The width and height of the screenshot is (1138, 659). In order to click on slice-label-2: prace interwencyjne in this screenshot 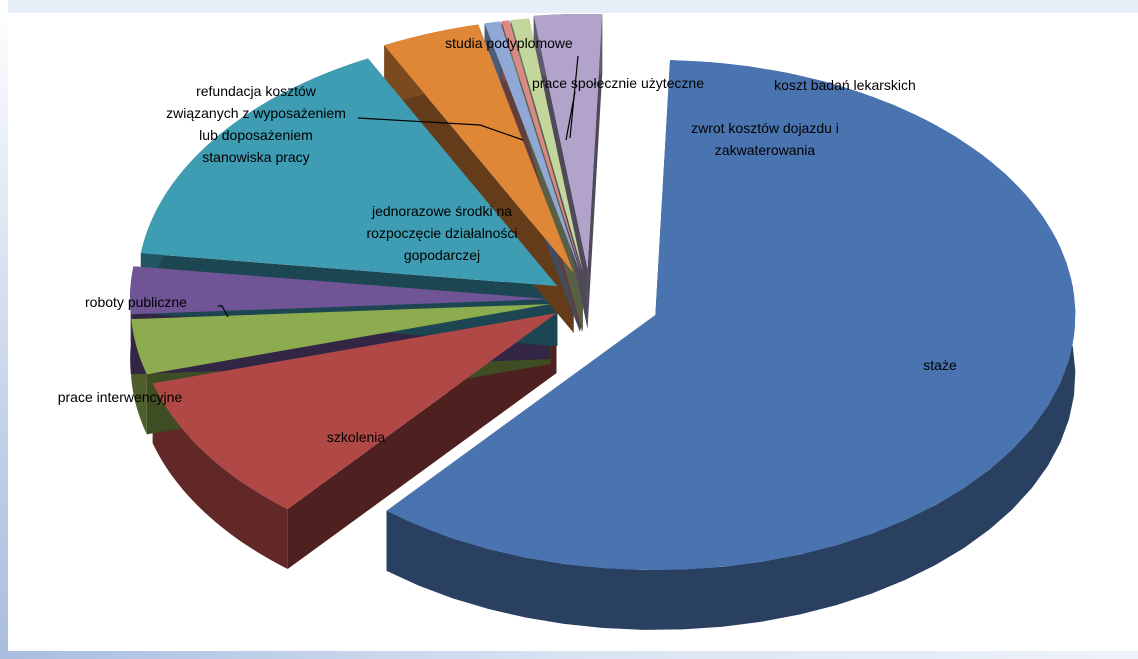, I will do `click(120, 397)`.